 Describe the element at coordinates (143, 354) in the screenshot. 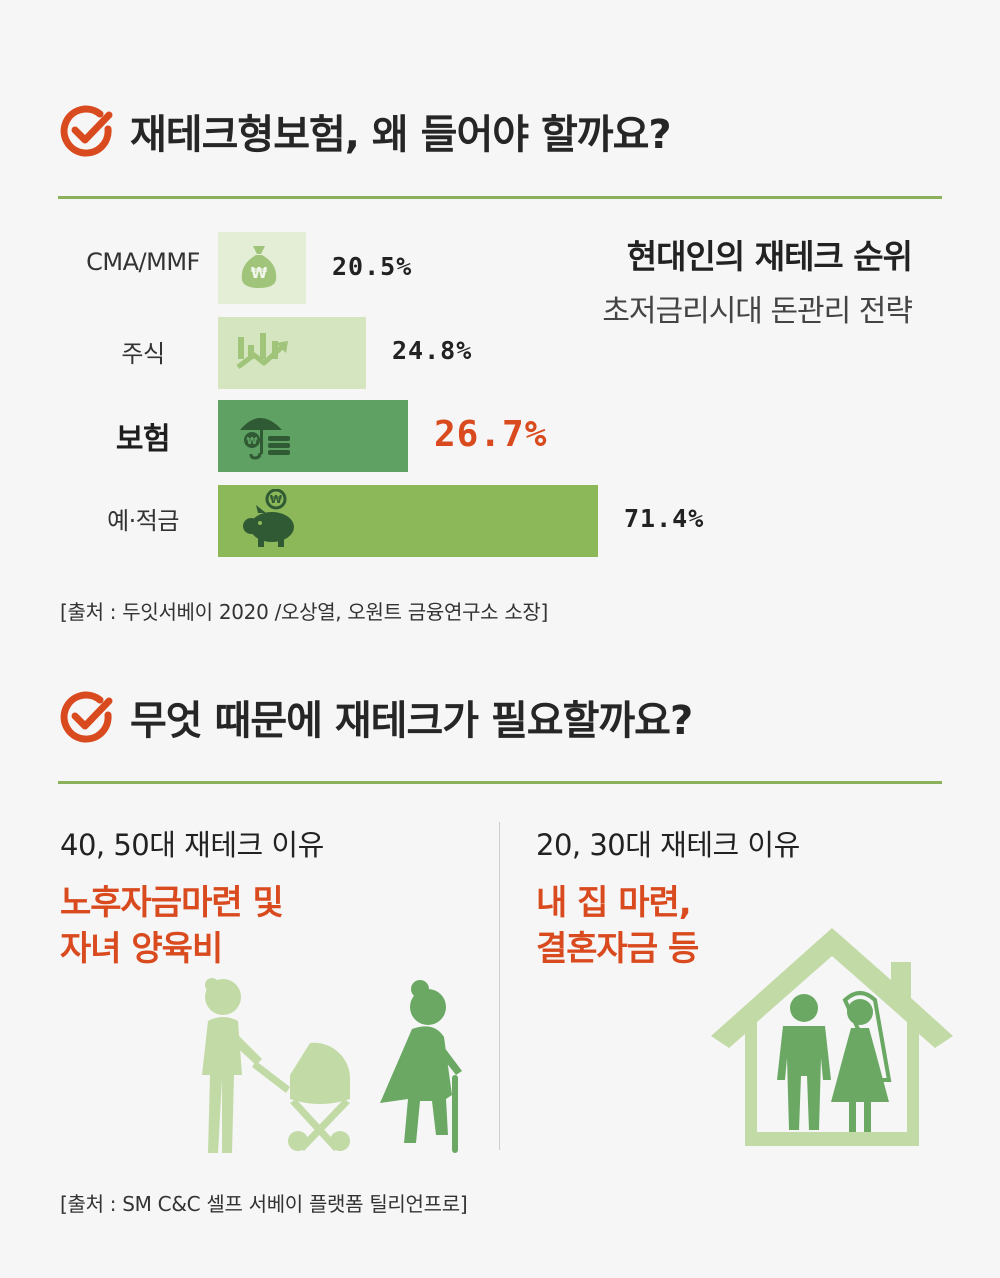

I see `category-label: 주식` at that location.